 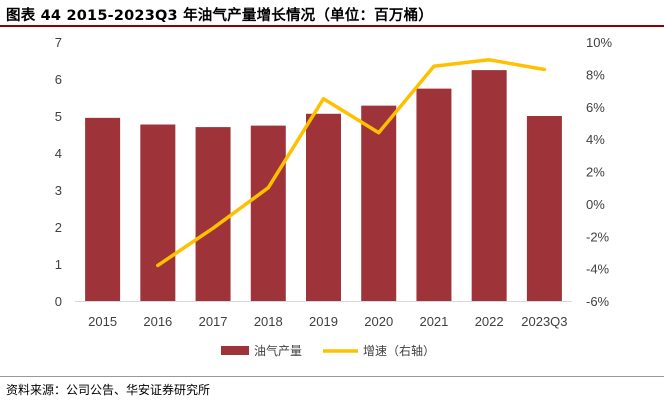 I want to click on right-tick-label: -6%, so click(x=598, y=301).